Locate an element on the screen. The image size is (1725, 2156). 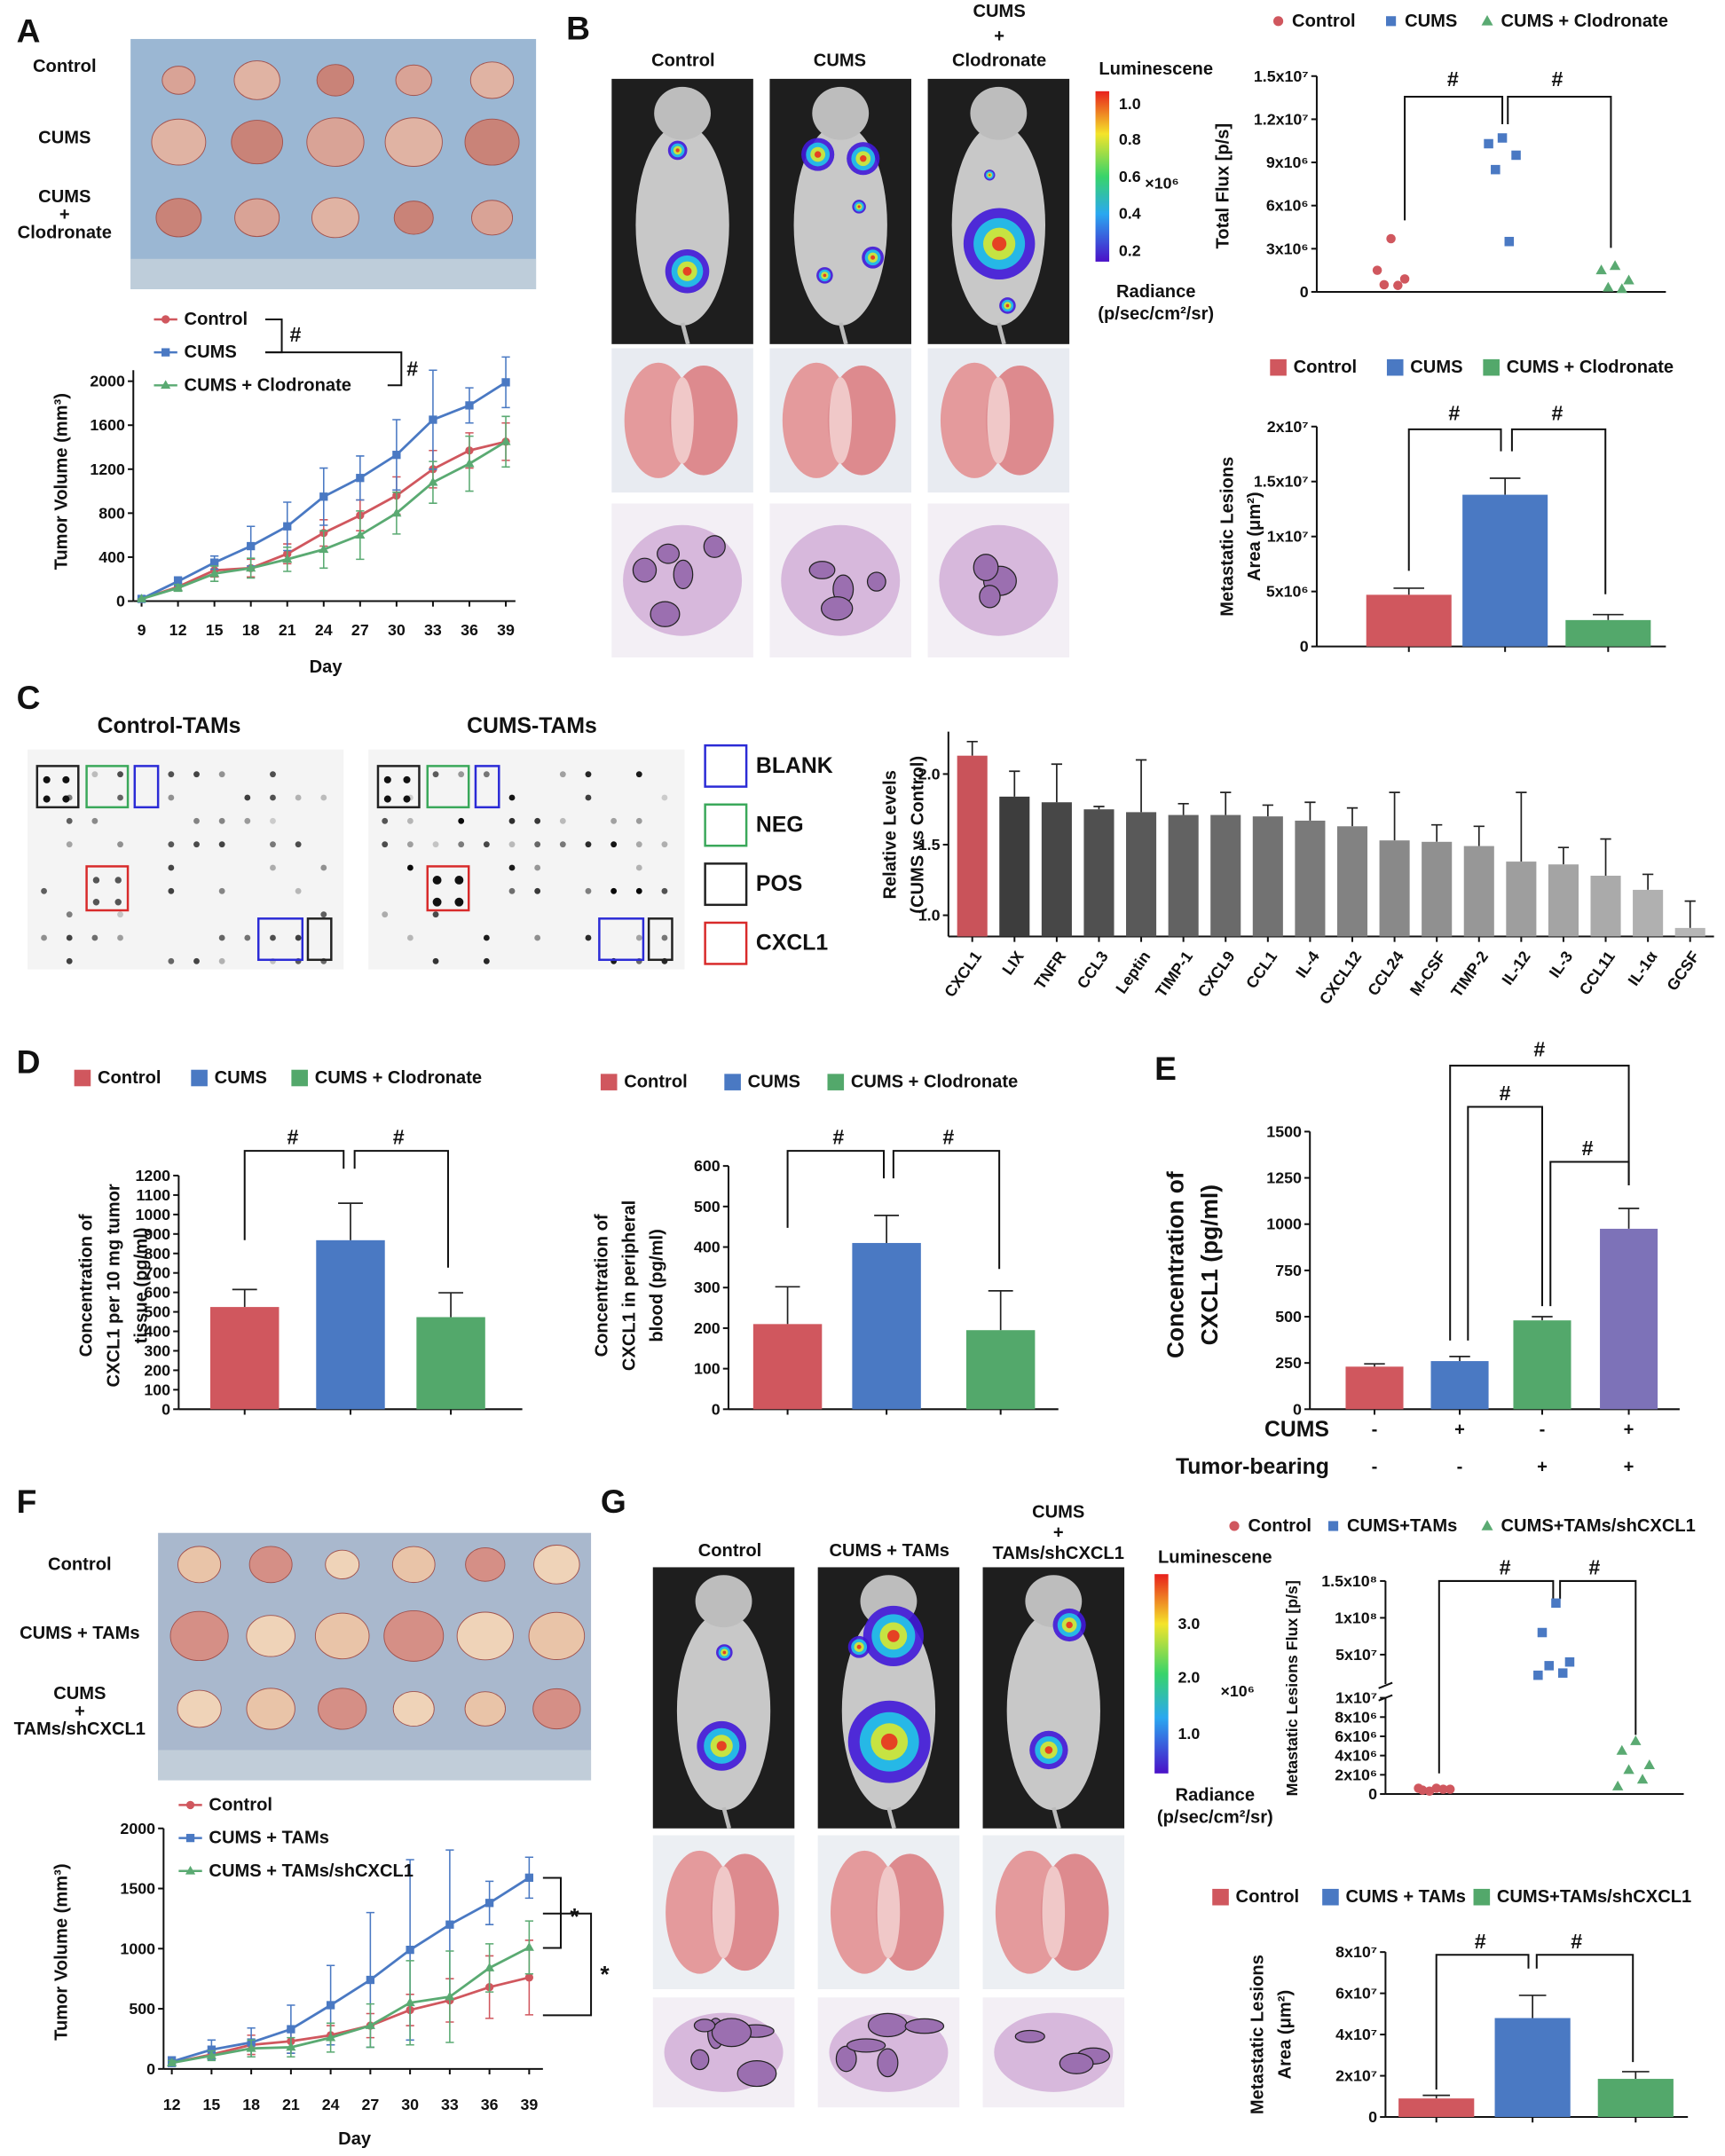
colorbar-unit: ×10⁶ is located at coordinates (1238, 1691).